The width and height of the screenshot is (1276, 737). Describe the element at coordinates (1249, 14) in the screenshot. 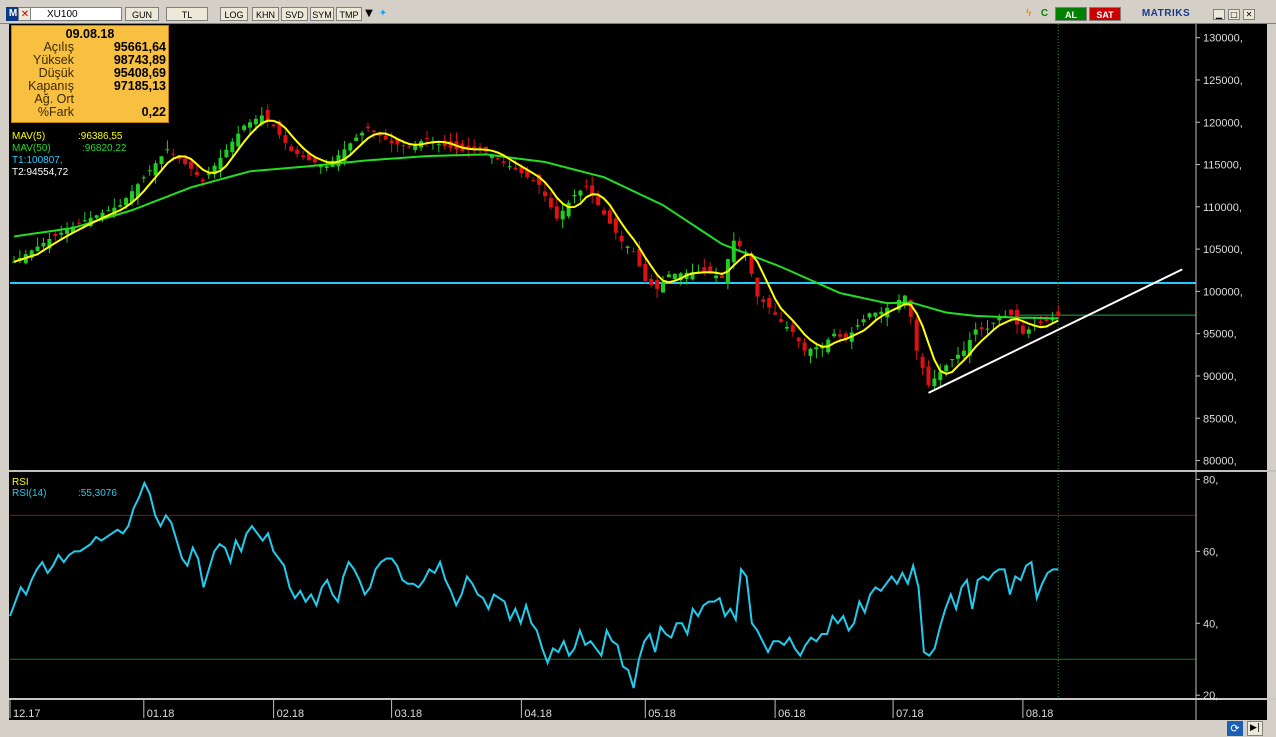

I see `close-icon: ✕` at that location.